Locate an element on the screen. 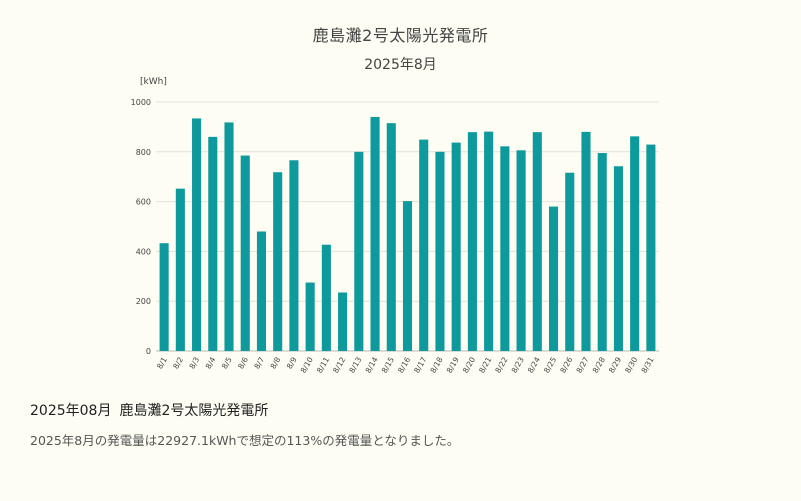 Image resolution: width=801 pixels, height=501 pixels. x-tick-label: 8/25 is located at coordinates (550, 364).